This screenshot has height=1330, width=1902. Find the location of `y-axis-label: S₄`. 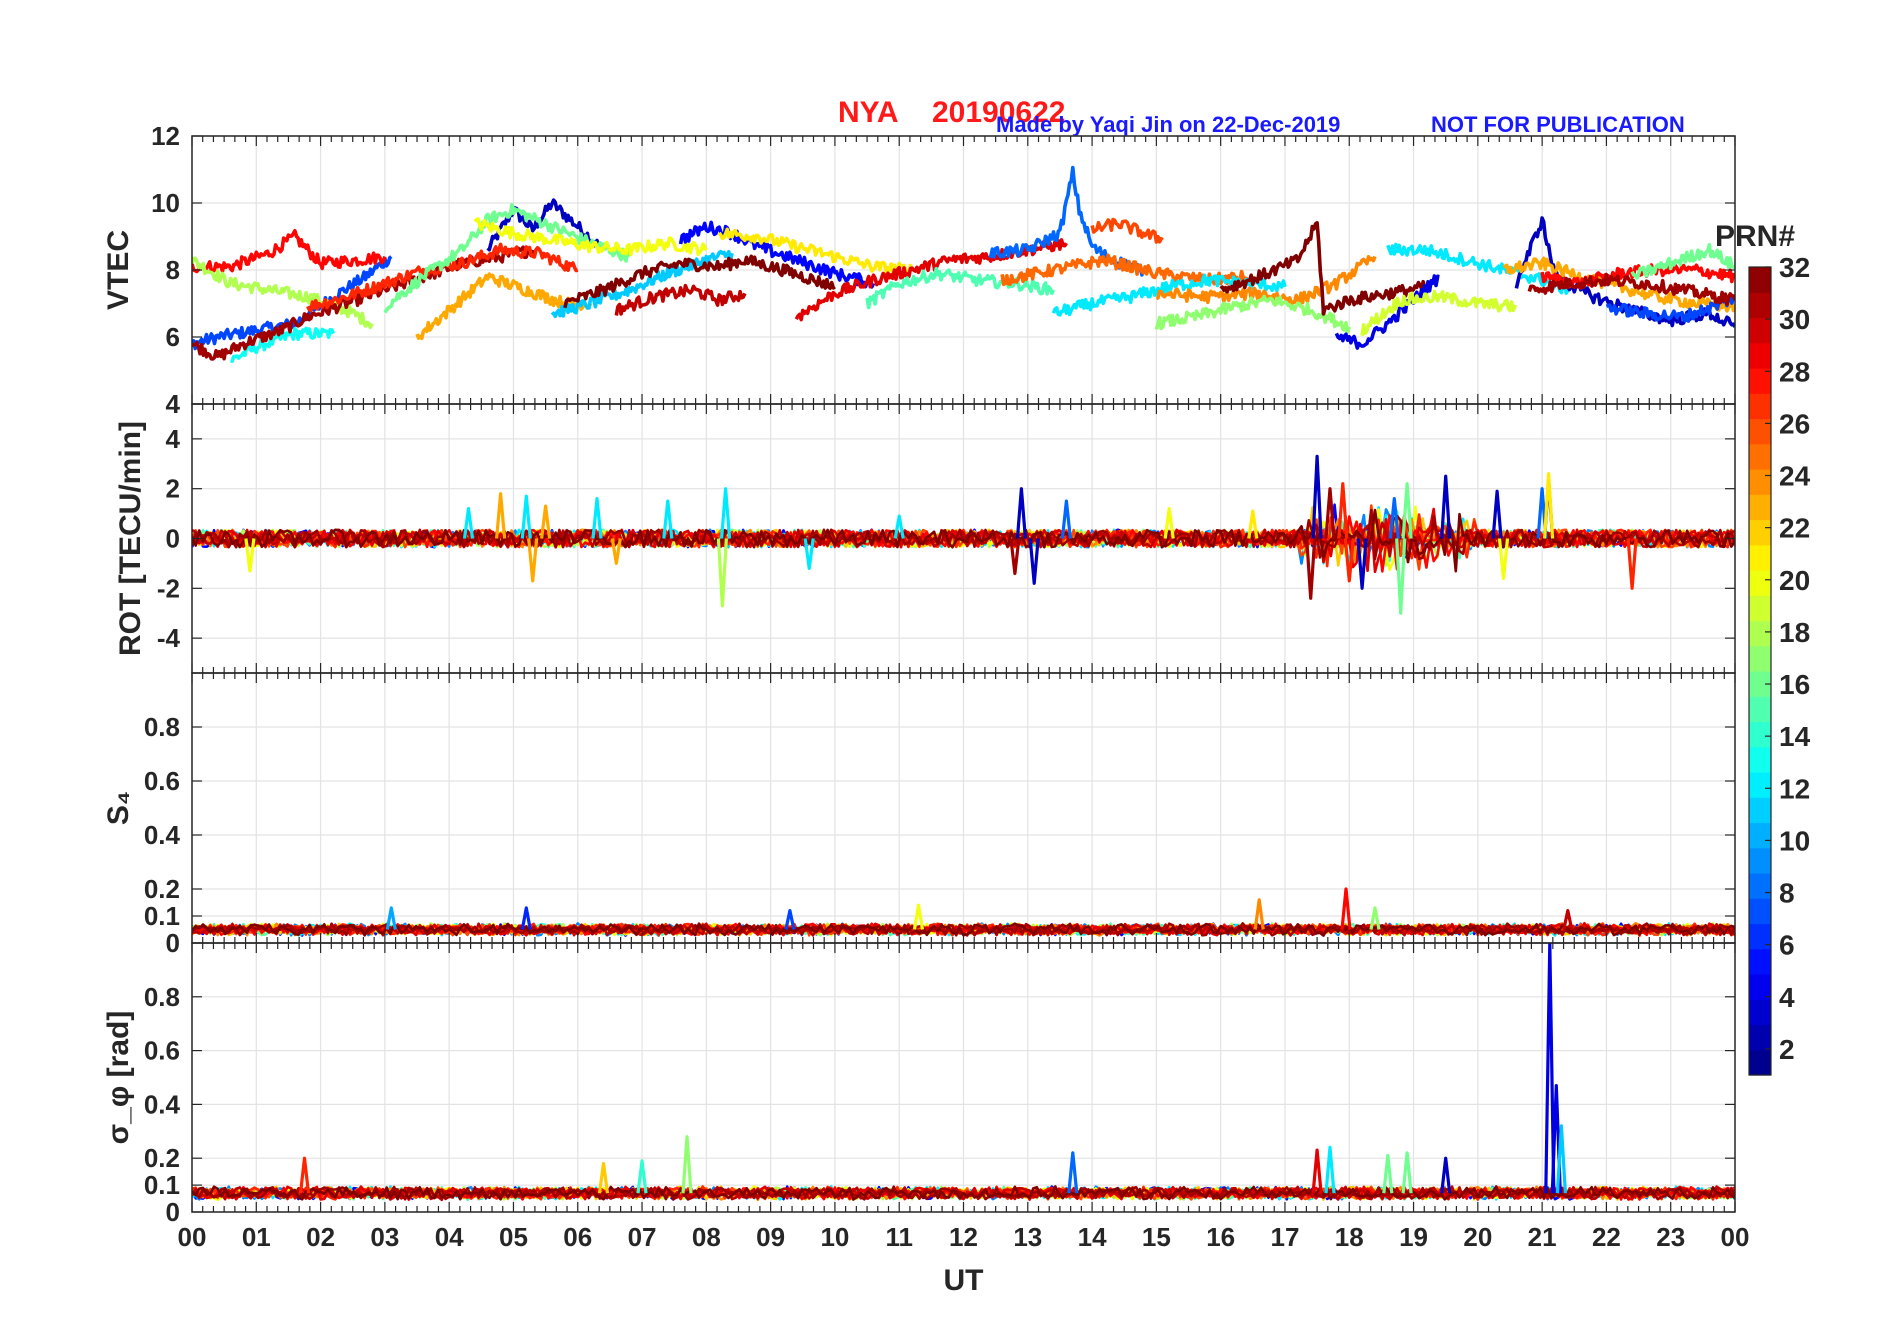

y-axis-label: S₄ is located at coordinates (118, 808).